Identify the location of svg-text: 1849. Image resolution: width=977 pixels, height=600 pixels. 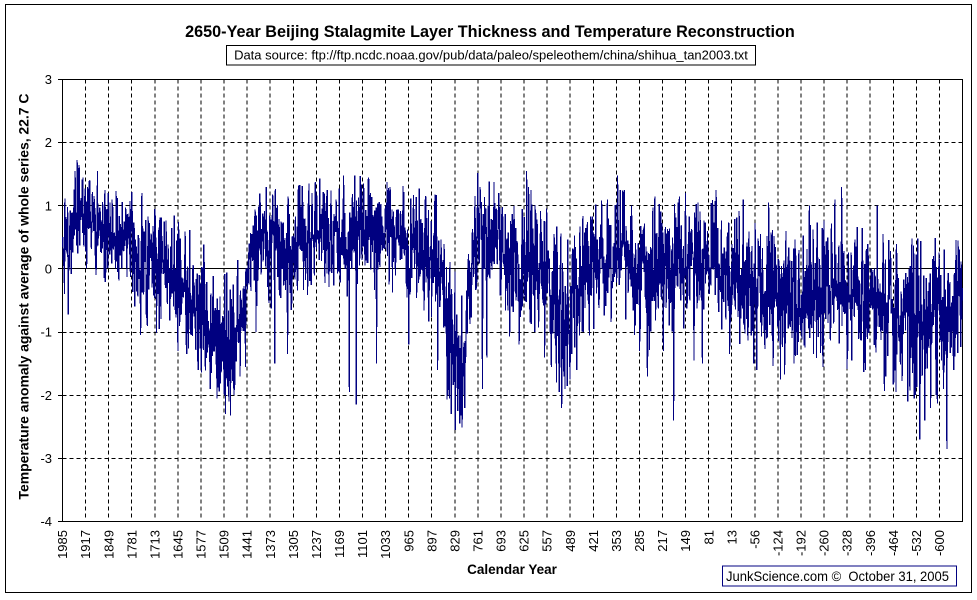
(108, 544).